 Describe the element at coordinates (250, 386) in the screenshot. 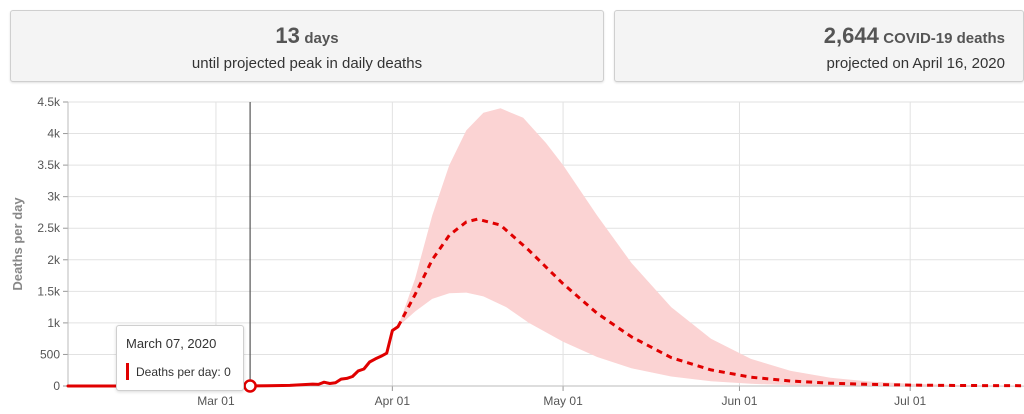

I see `hover-point` at that location.